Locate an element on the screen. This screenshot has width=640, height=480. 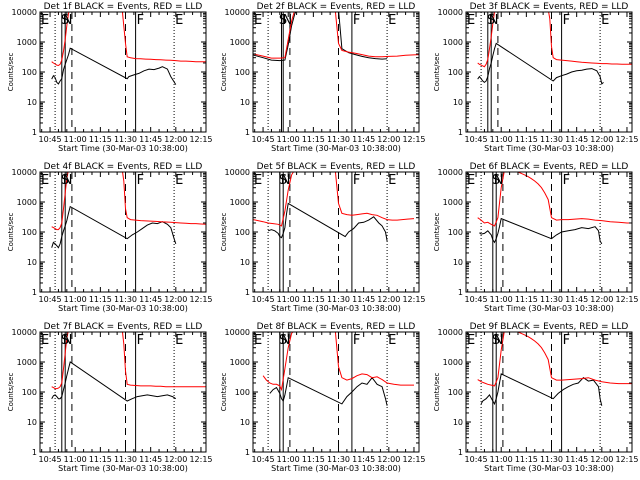
panel-title: Det 1f BLACK = Events, RED = LLD is located at coordinates (123, 7).